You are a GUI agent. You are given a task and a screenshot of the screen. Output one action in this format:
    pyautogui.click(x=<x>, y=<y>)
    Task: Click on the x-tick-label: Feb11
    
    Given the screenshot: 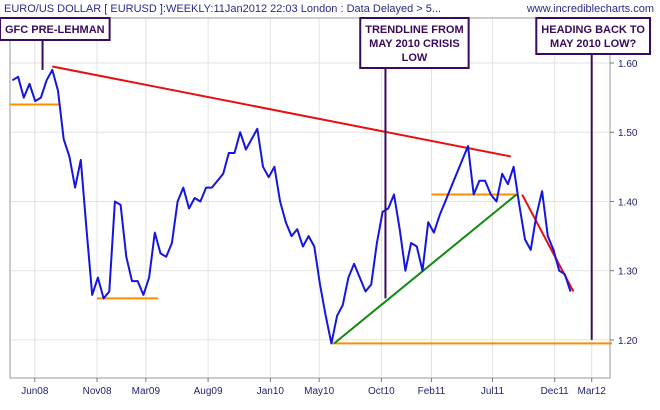 What is the action you would take?
    pyautogui.click(x=432, y=391)
    